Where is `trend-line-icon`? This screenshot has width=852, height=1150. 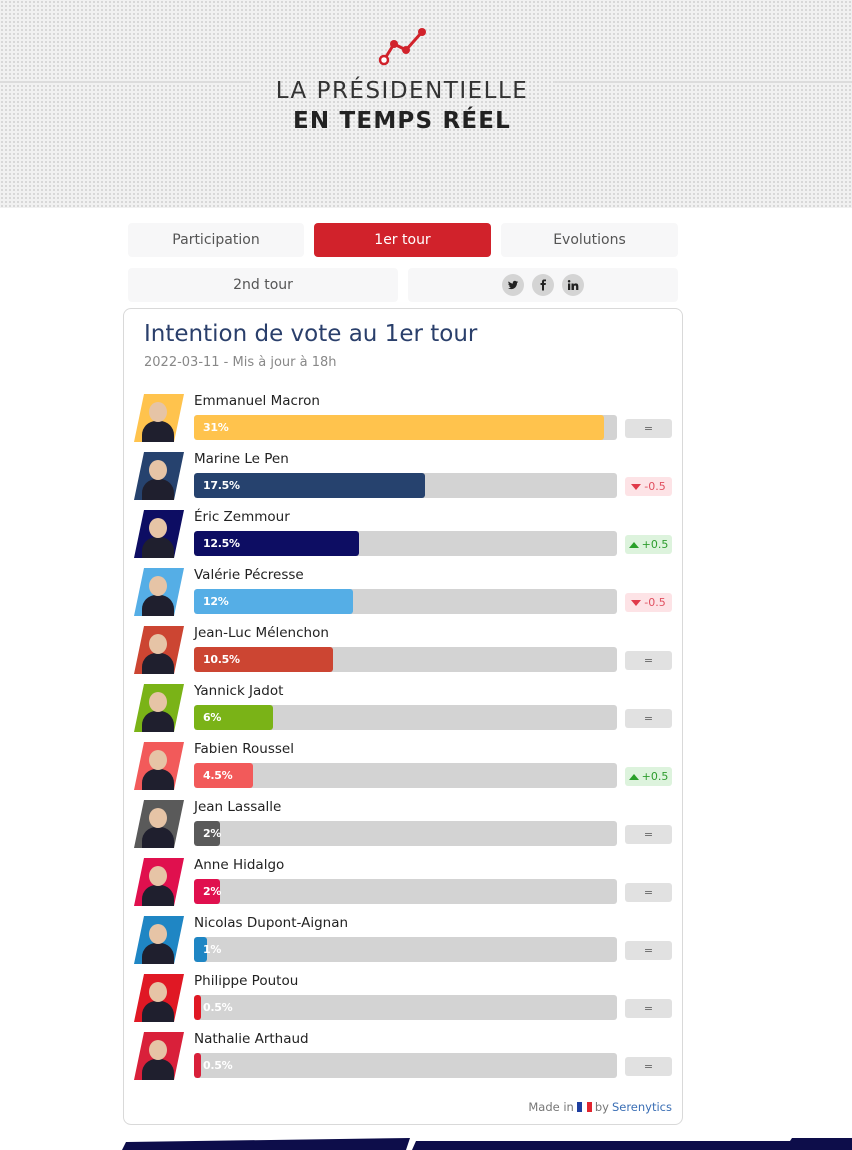 trend-line-icon is located at coordinates (402, 47).